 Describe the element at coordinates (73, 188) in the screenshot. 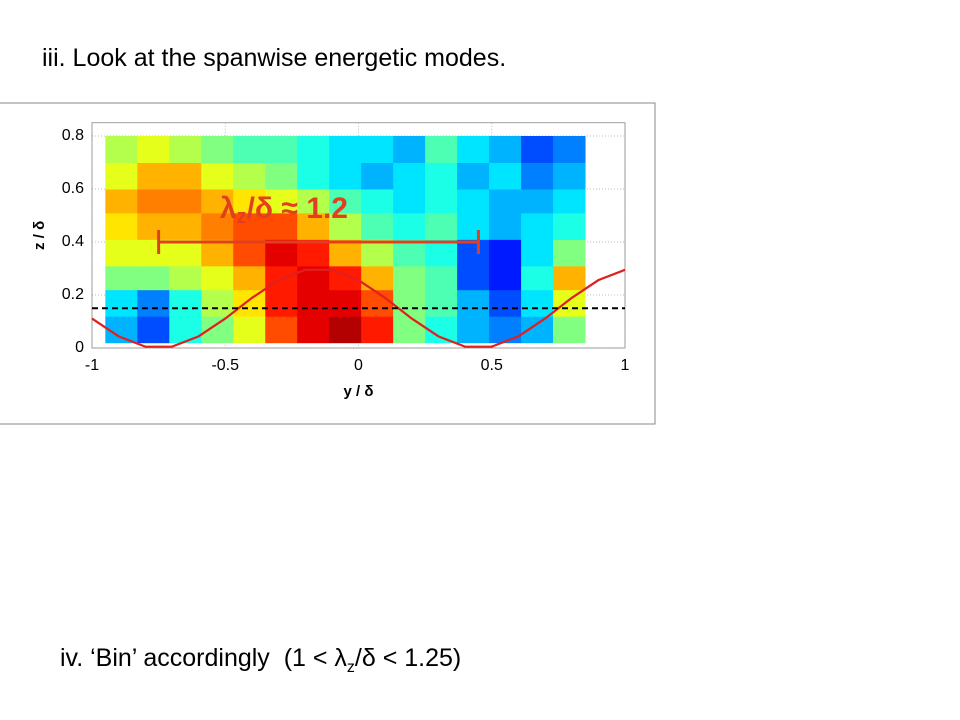

I see `y-tick-label: 0.6` at that location.